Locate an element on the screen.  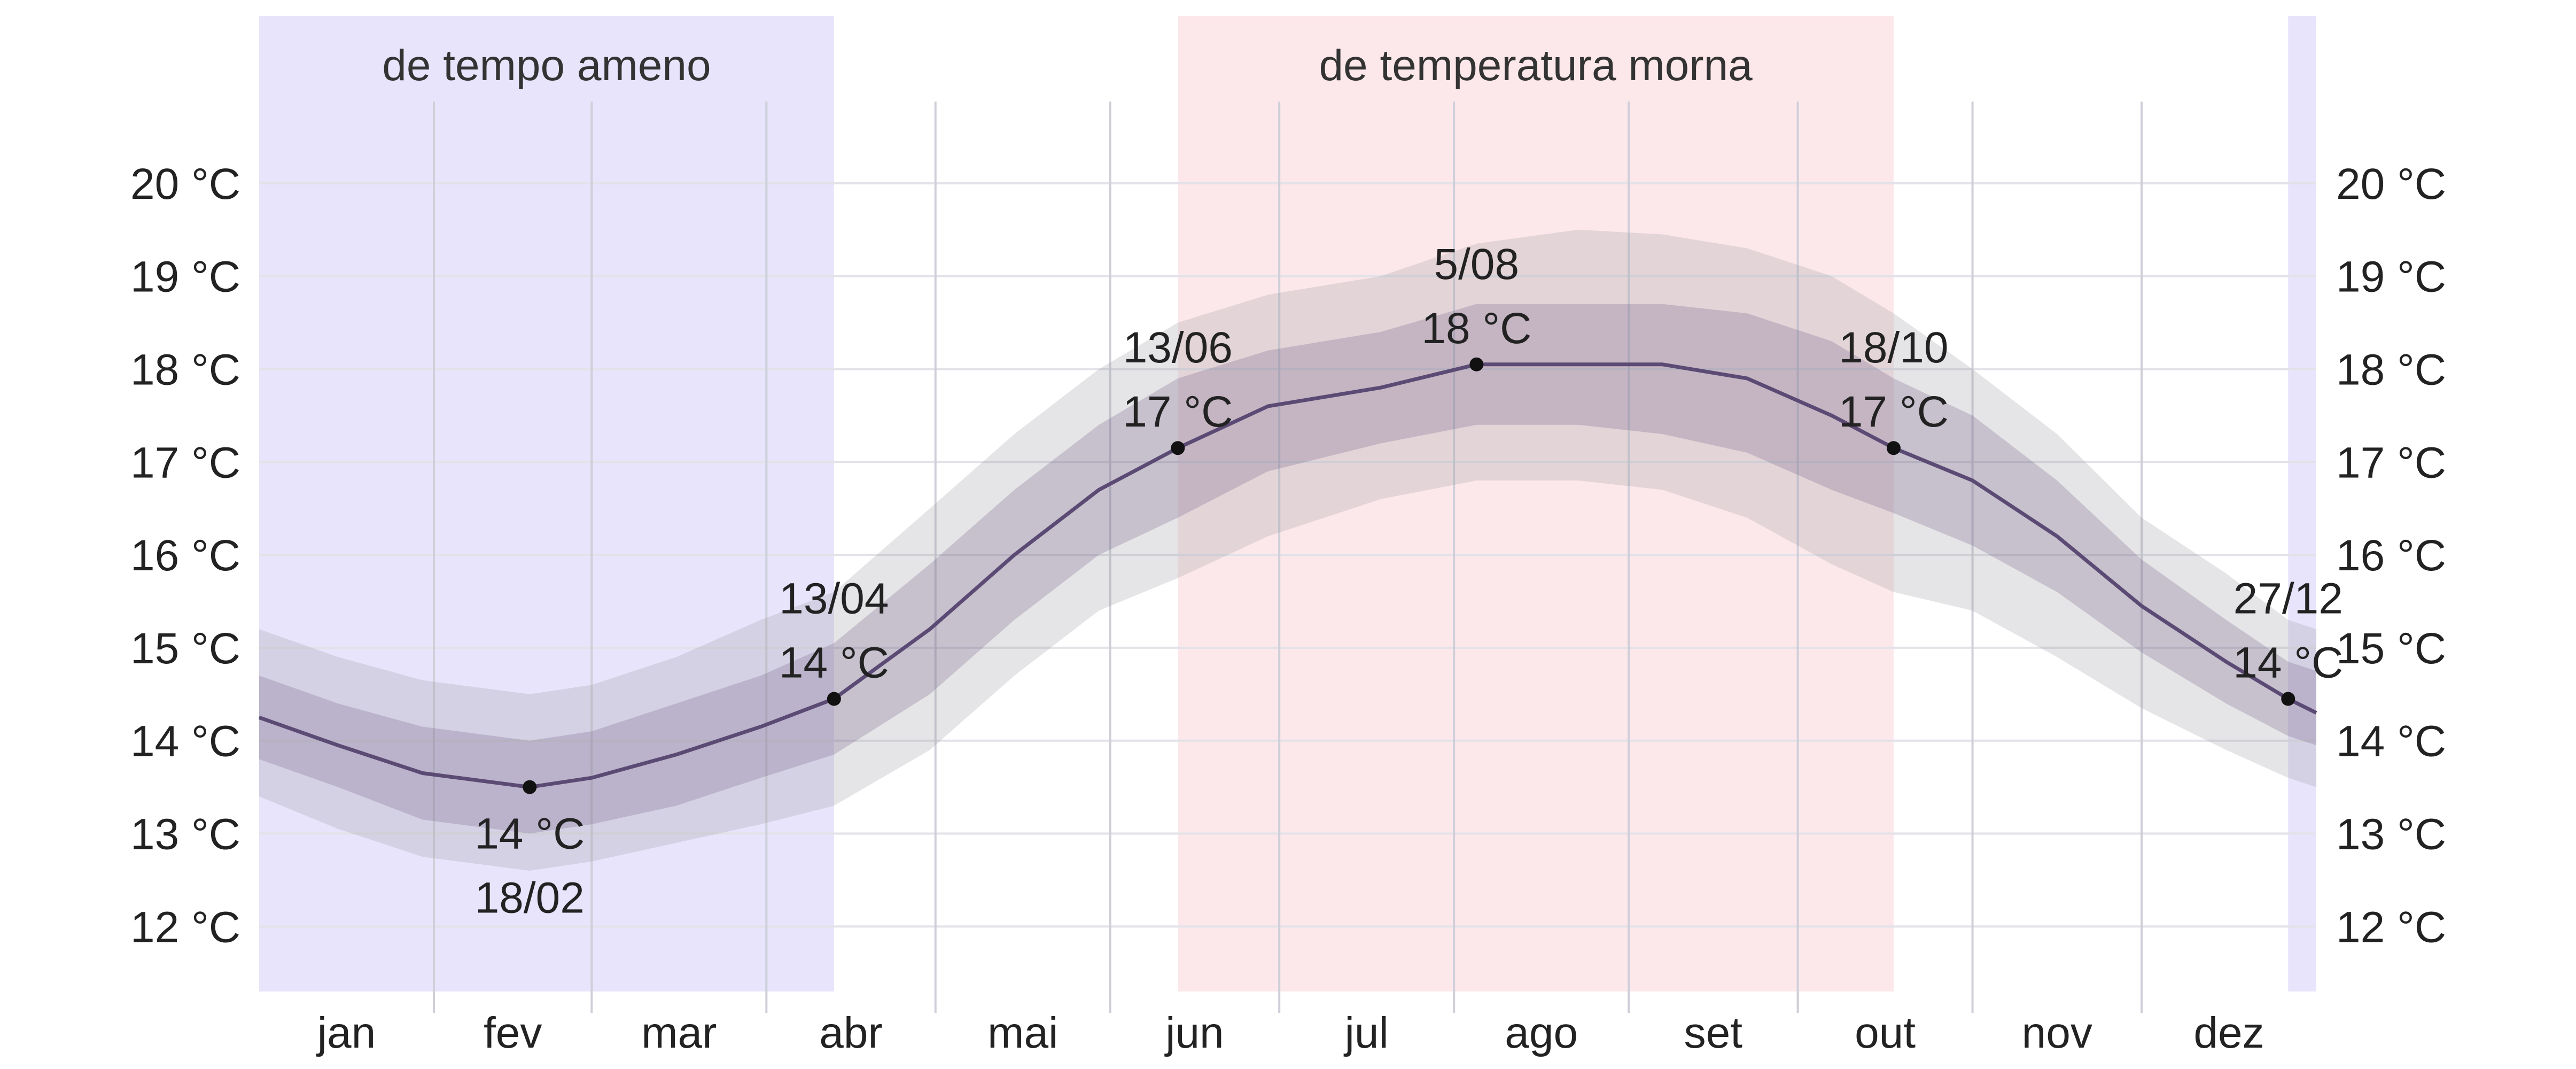
month-label-mar: mar is located at coordinates (679, 1033).